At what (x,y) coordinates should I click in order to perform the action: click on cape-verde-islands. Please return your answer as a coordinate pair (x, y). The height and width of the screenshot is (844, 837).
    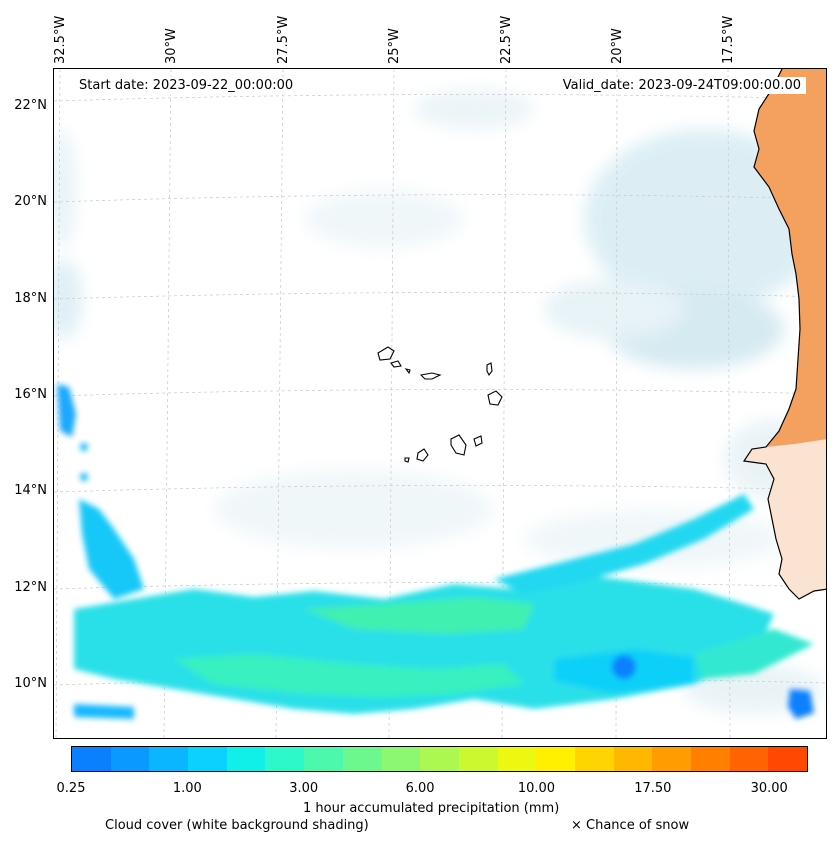
    Looking at the image, I should click on (440, 404).